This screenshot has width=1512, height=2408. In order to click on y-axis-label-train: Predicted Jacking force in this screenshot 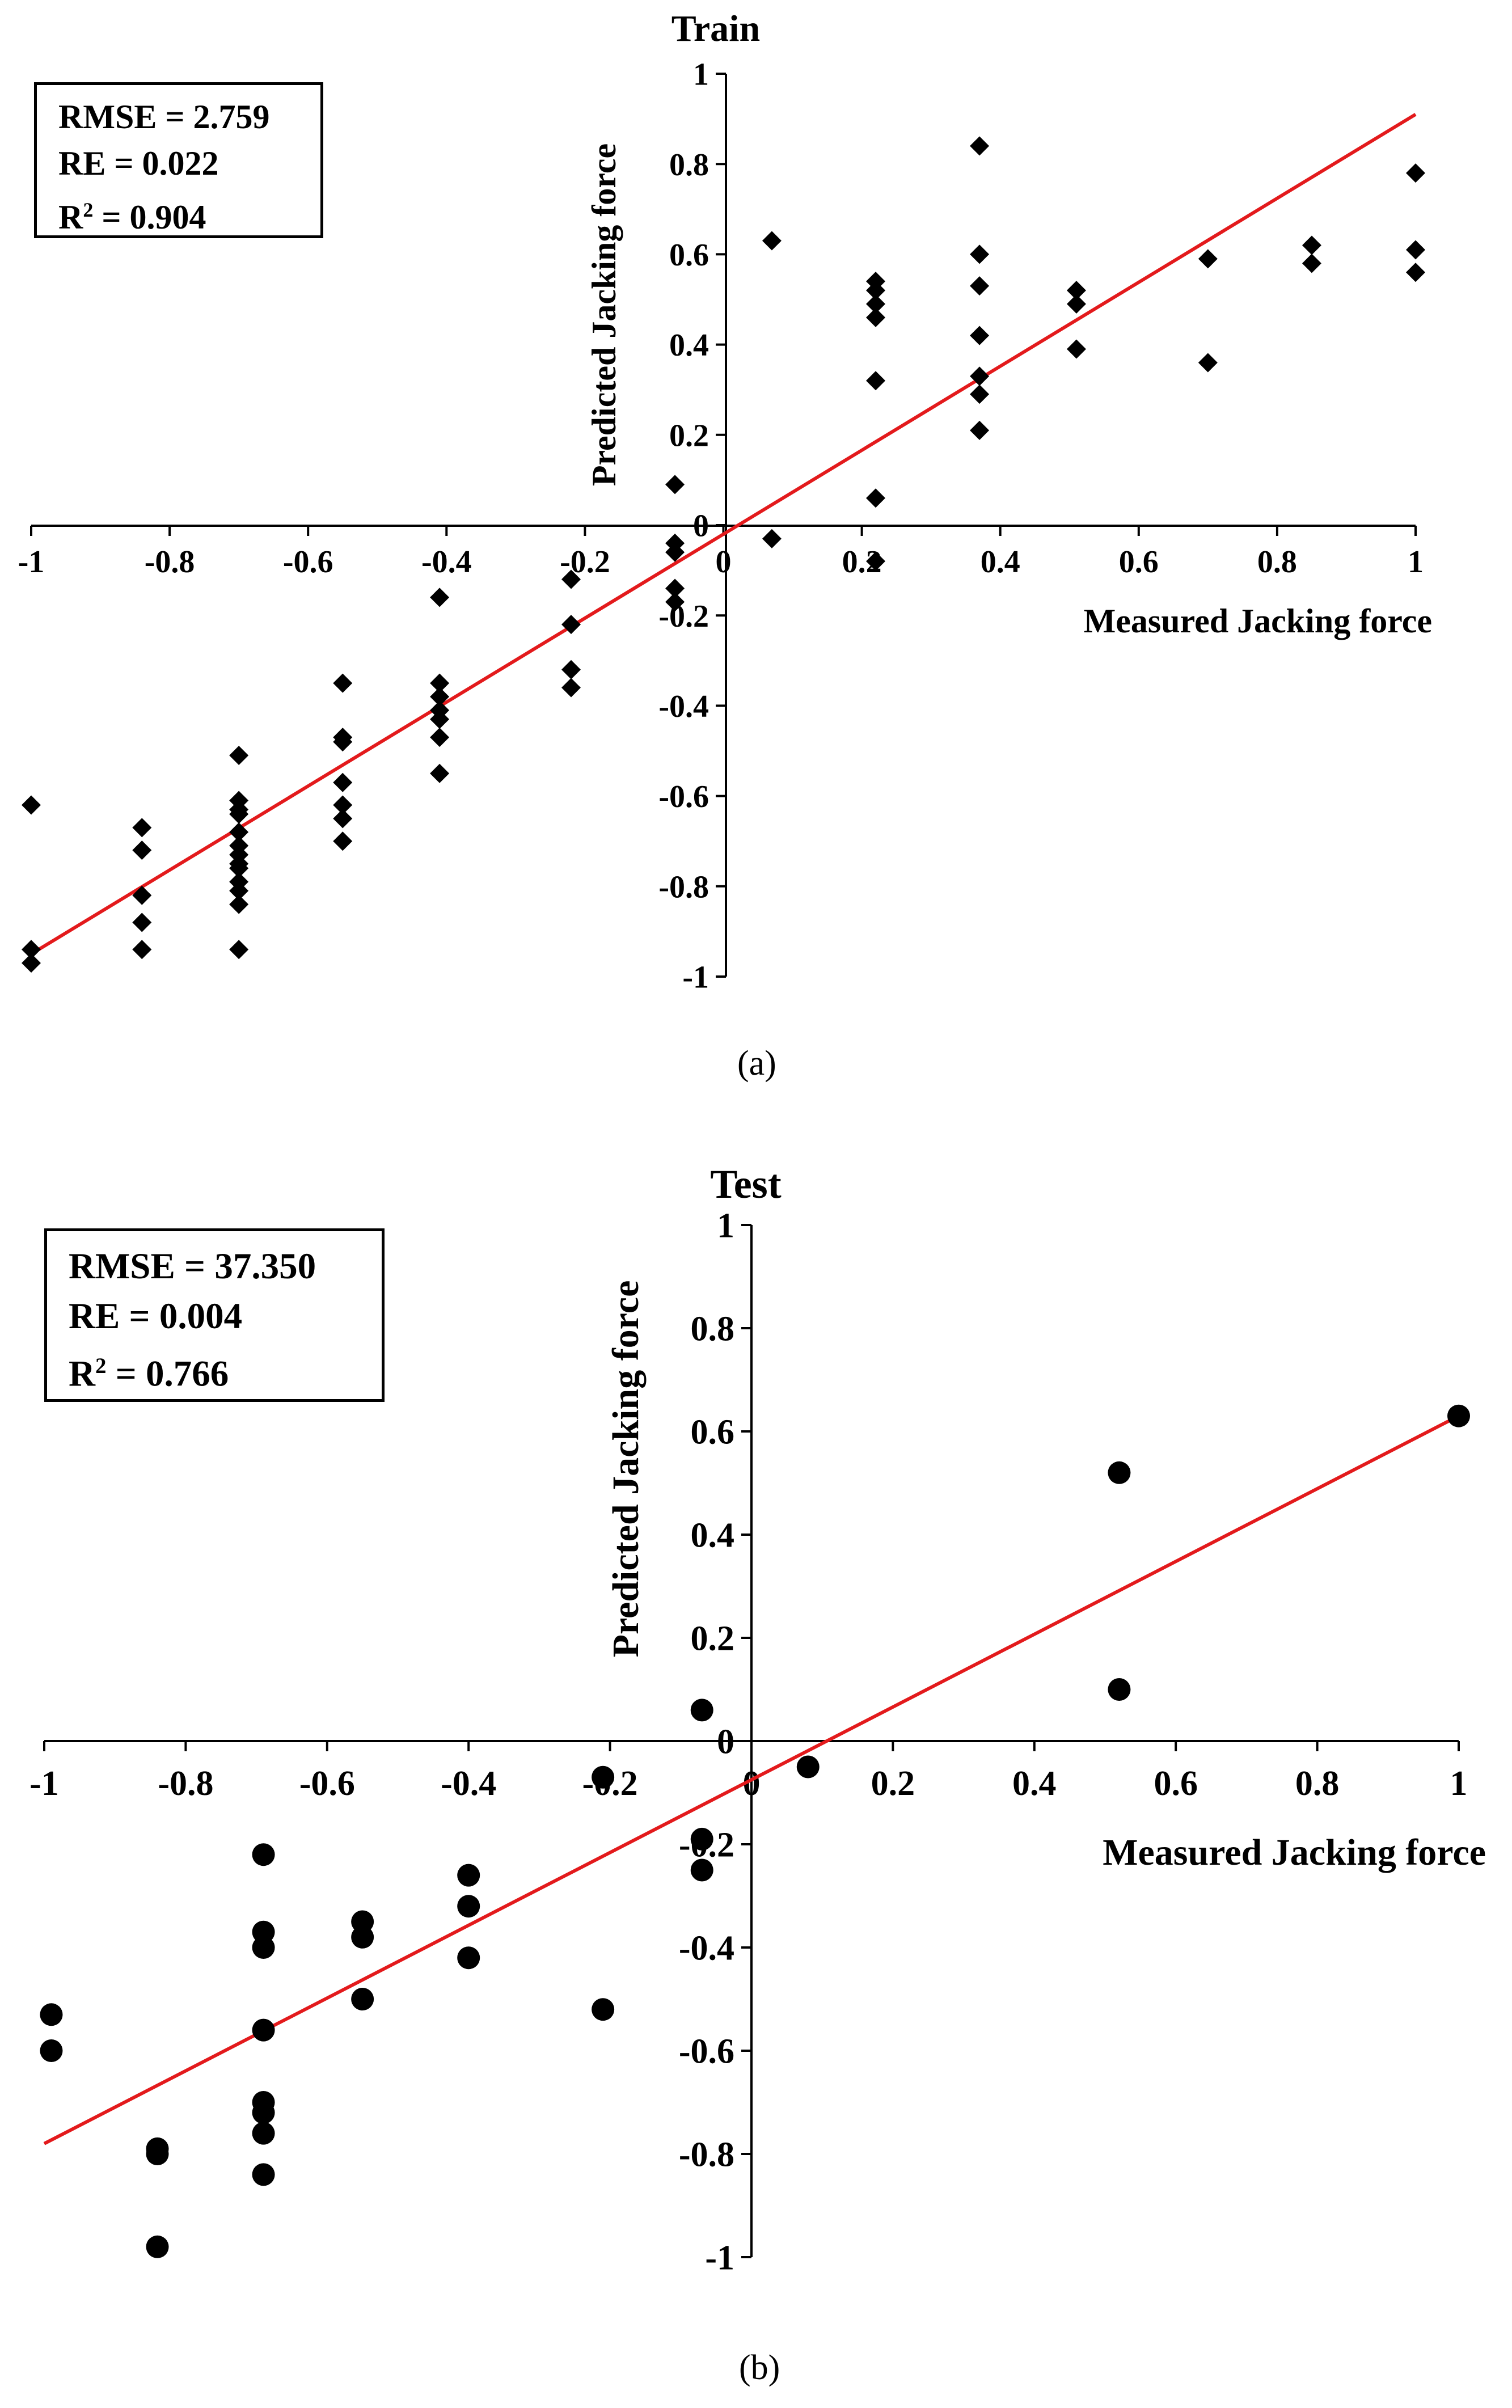, I will do `click(604, 314)`.